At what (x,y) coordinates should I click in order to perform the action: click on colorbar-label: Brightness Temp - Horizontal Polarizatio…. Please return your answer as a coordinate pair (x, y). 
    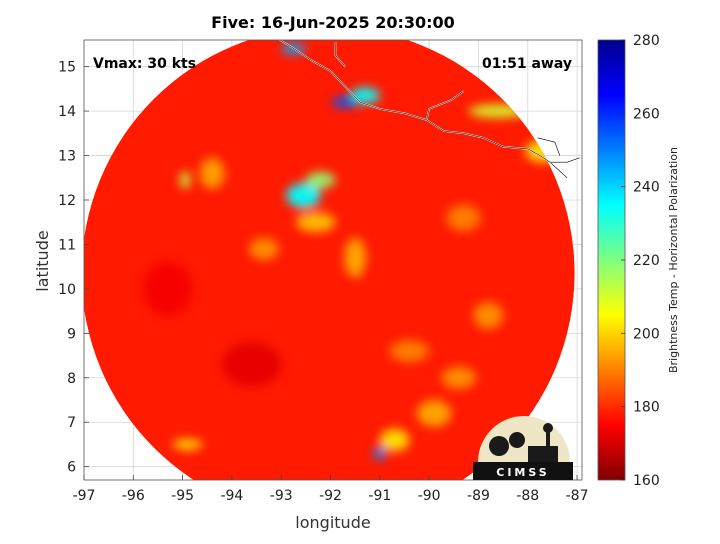
    Looking at the image, I should click on (673, 260).